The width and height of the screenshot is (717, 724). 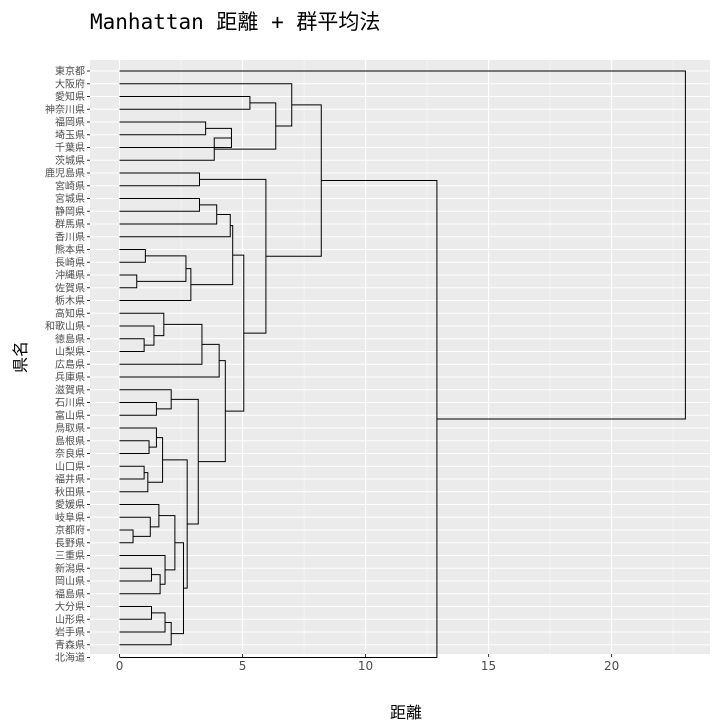 I want to click on y-tick-label: 大阪府, so click(x=70, y=83).